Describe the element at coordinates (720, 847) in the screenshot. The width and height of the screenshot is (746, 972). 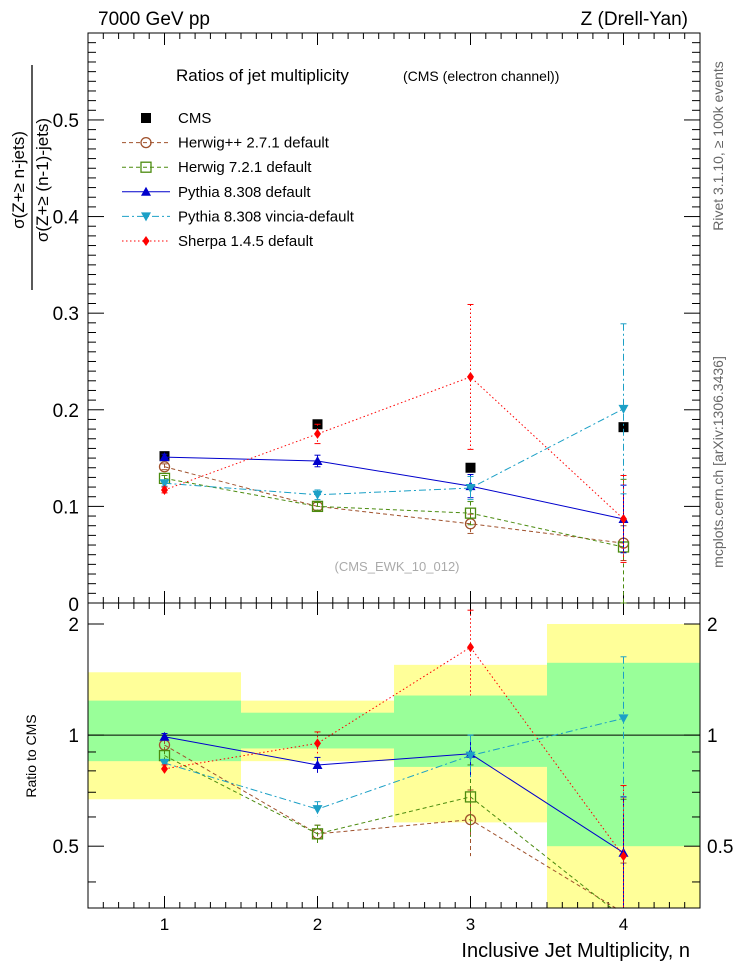
I see `ratio-y-tick-label-right: 0.5` at that location.